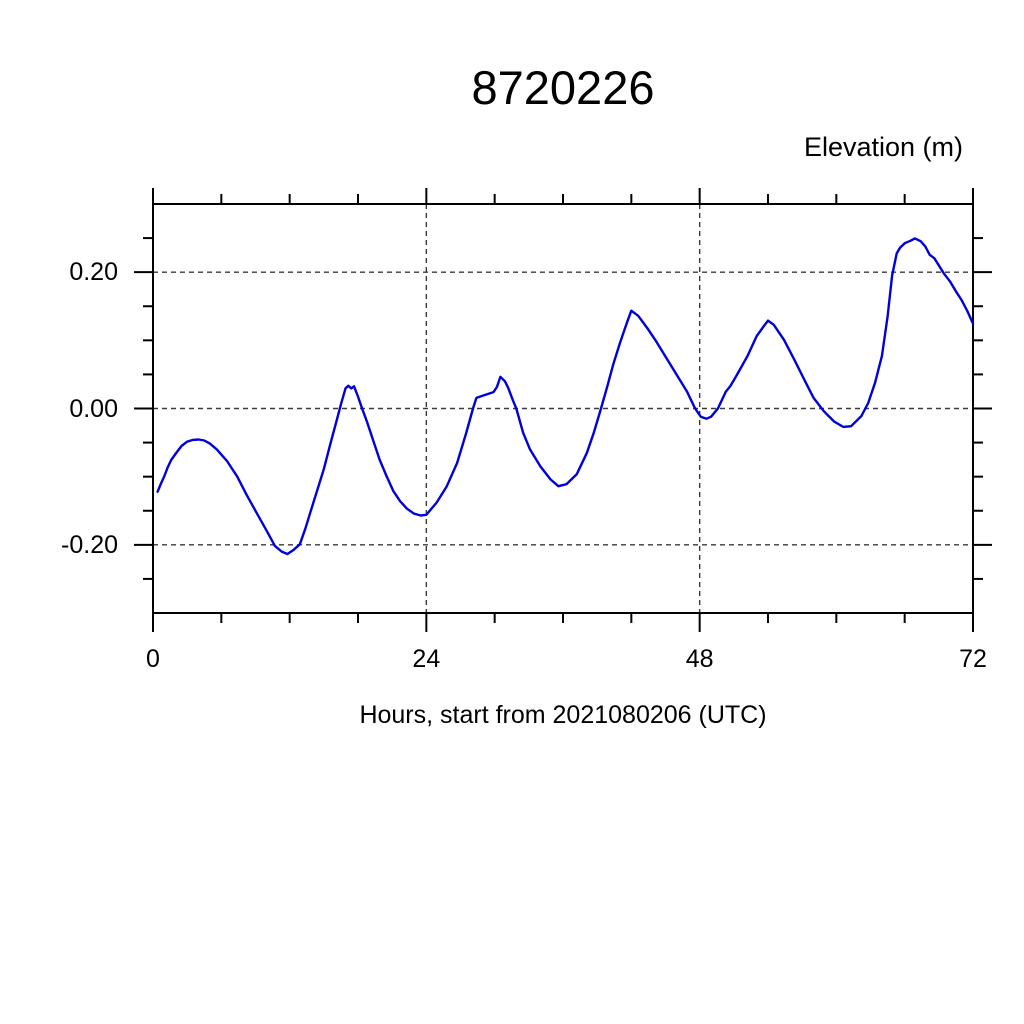 This screenshot has width=1024, height=1024. Describe the element at coordinates (699, 659) in the screenshot. I see `x-tick-label: 48` at that location.